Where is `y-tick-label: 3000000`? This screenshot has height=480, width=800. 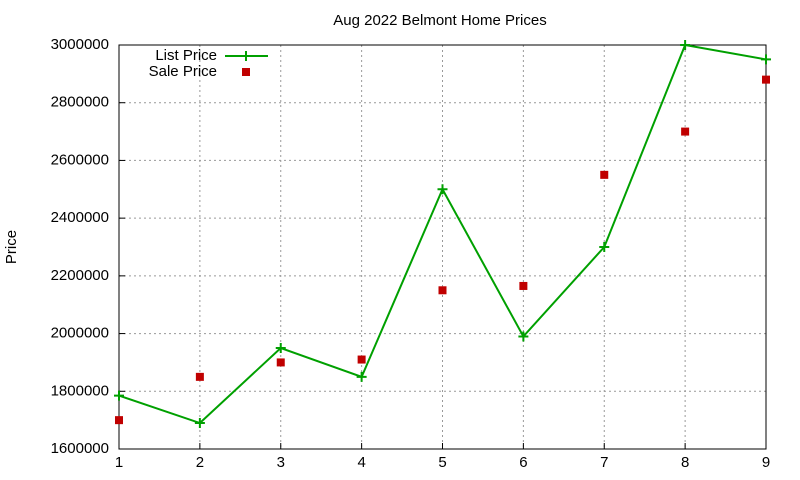
y-tick-label: 3000000 is located at coordinates (80, 44).